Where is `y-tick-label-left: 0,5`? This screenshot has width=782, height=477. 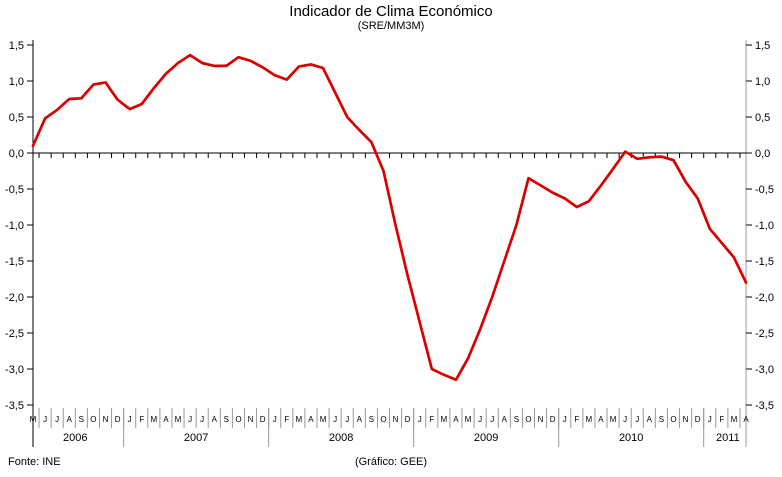
y-tick-label-left: 0,5 is located at coordinates (16, 118).